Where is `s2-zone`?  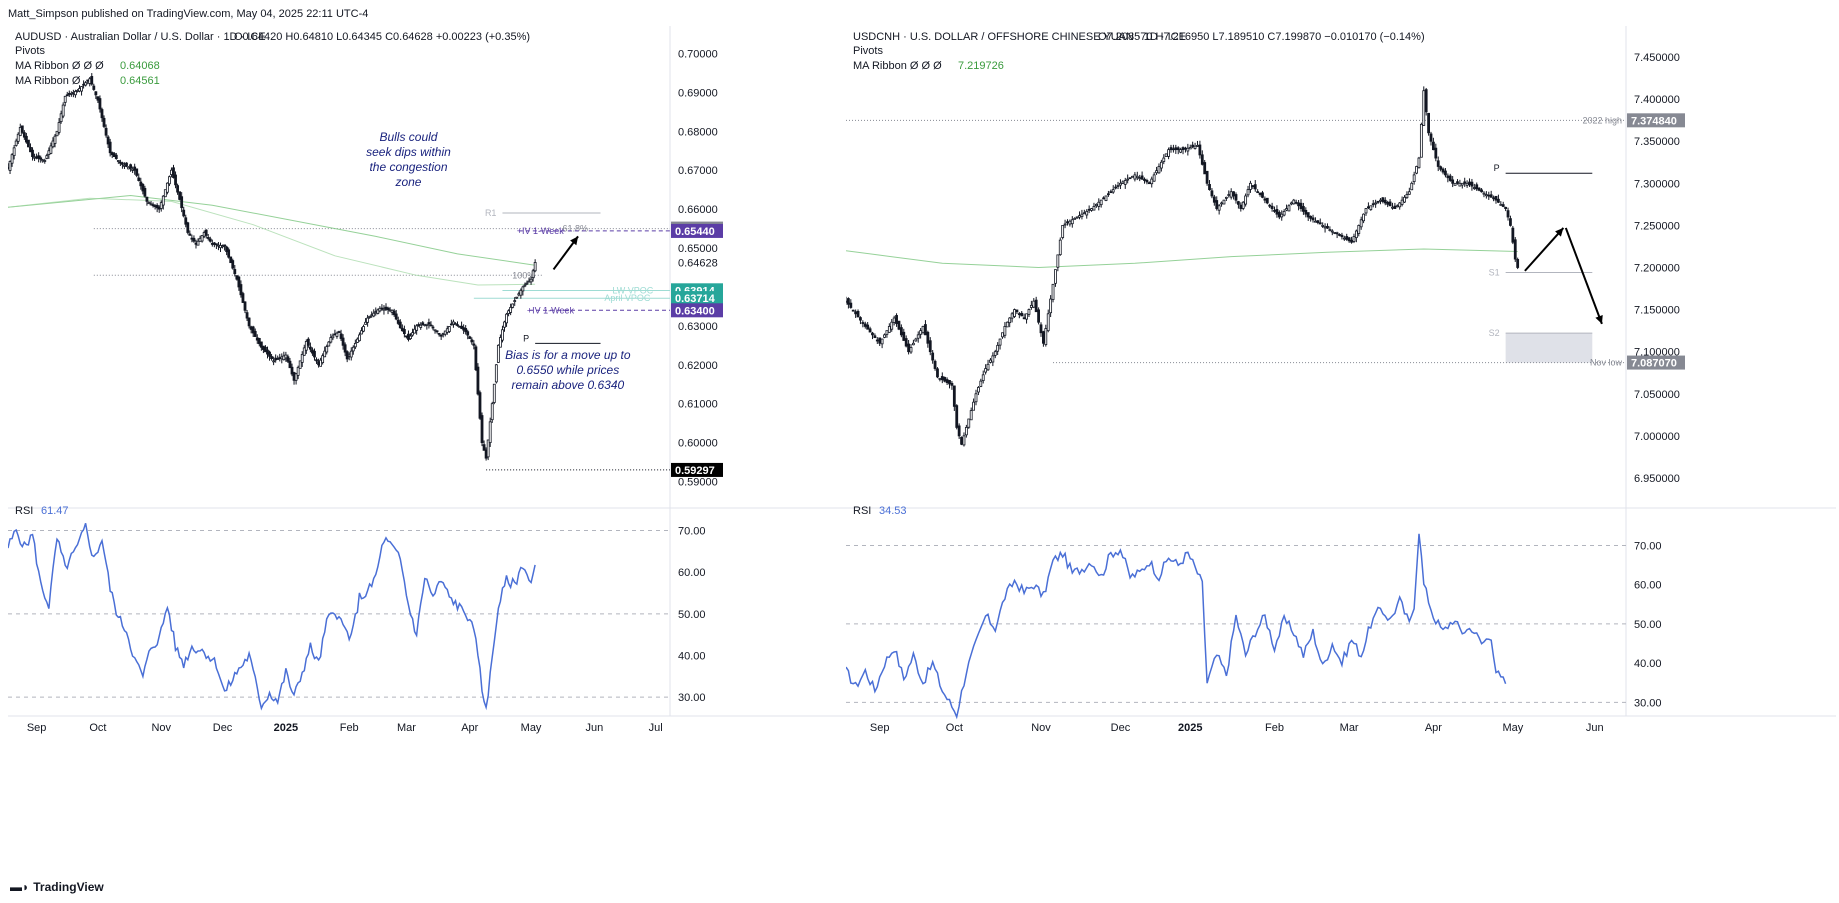 s2-zone is located at coordinates (1549, 348).